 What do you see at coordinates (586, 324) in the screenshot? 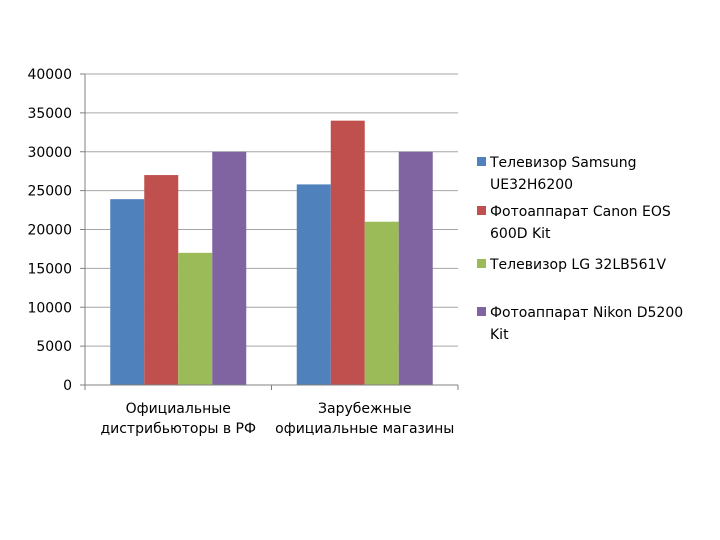
I see `legend-label: Фотоаппарат Nikon D5200 Kit` at bounding box center [586, 324].